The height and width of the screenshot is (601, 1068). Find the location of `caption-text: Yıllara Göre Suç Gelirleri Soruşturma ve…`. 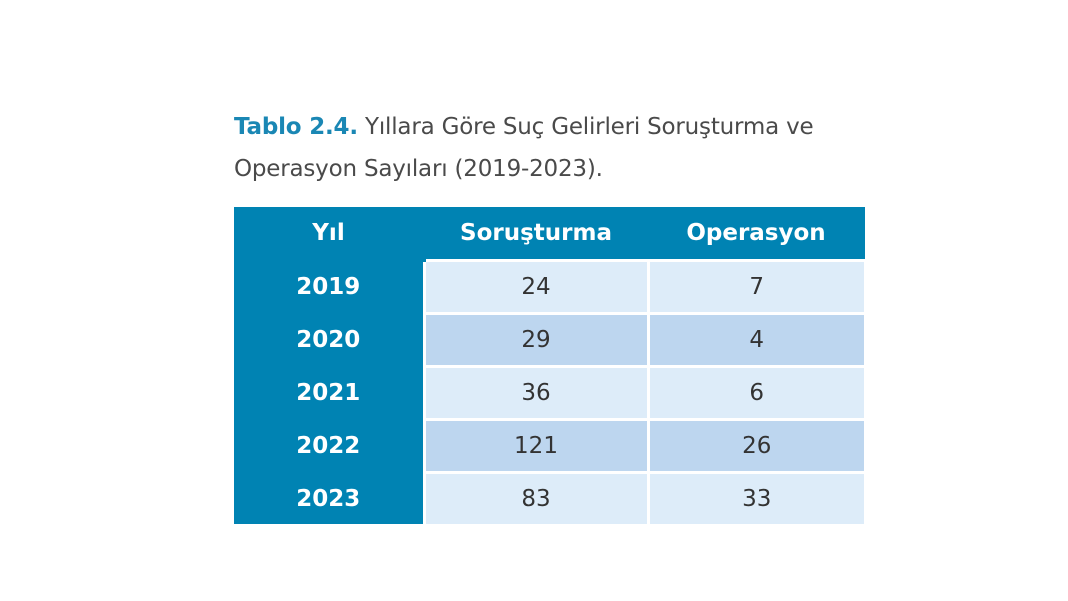

caption-text: Yıllara Göre Suç Gelirleri Soruşturma ve… is located at coordinates (524, 148).